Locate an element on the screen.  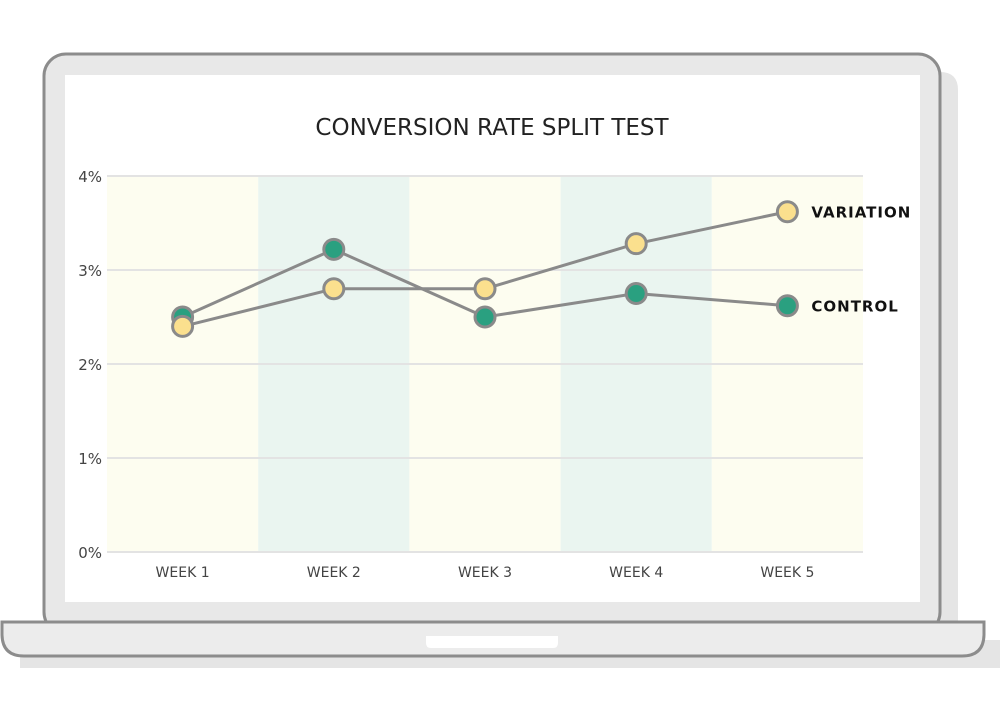
x-tick-label: WEEK 2 is located at coordinates (334, 573).